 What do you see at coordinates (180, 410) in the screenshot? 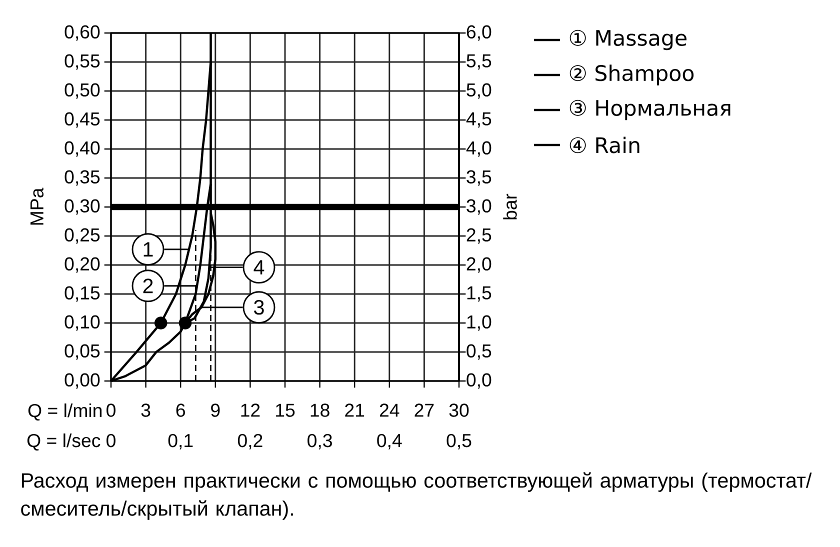
I see `x-tick-label: 6` at bounding box center [180, 410].